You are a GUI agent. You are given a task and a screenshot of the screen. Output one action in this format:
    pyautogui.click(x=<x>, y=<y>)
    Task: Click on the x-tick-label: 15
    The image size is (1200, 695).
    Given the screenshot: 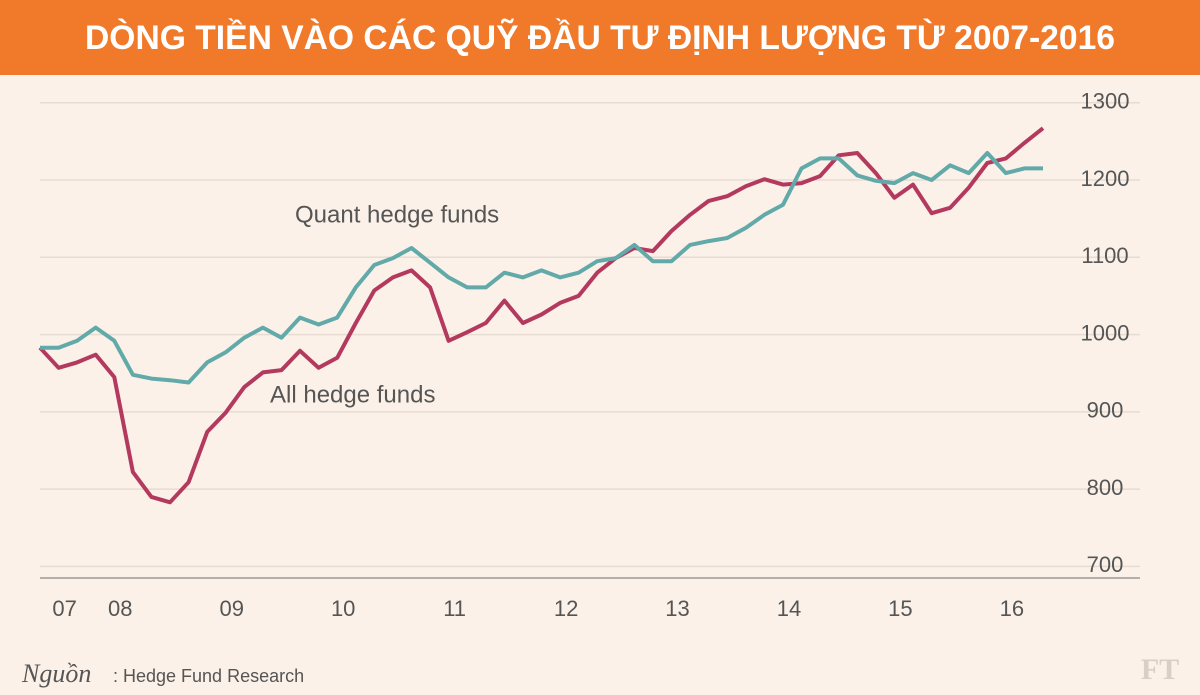 What is the action you would take?
    pyautogui.click(x=900, y=608)
    